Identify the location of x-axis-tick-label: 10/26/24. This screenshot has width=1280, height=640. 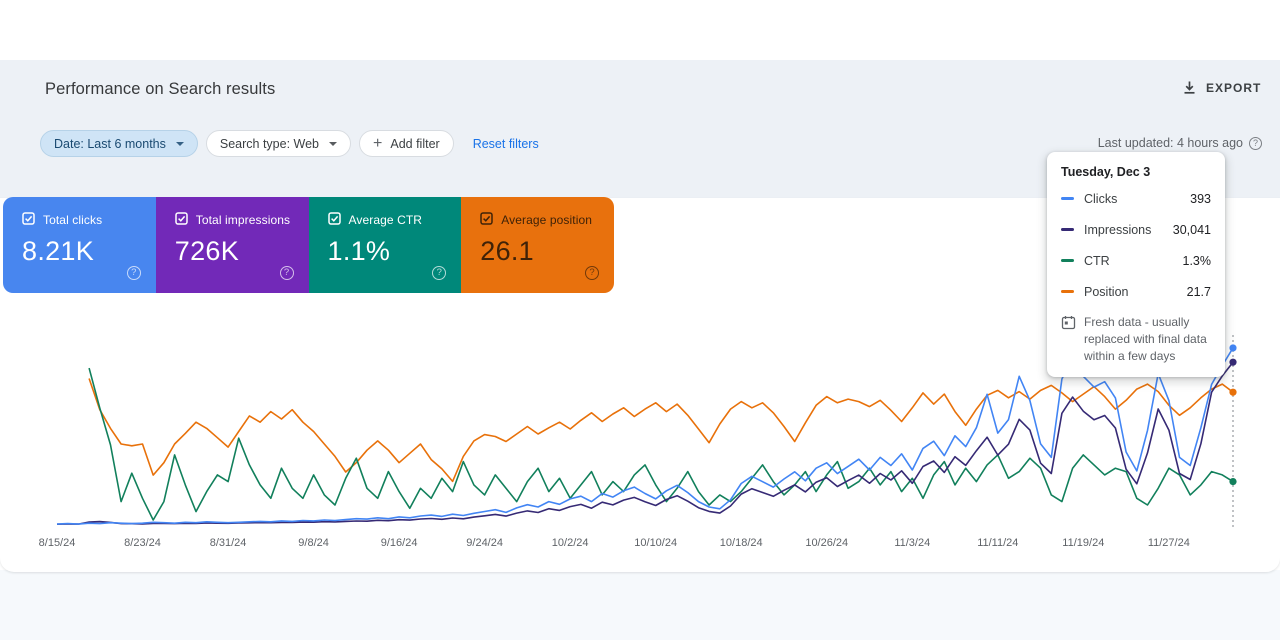
(827, 543).